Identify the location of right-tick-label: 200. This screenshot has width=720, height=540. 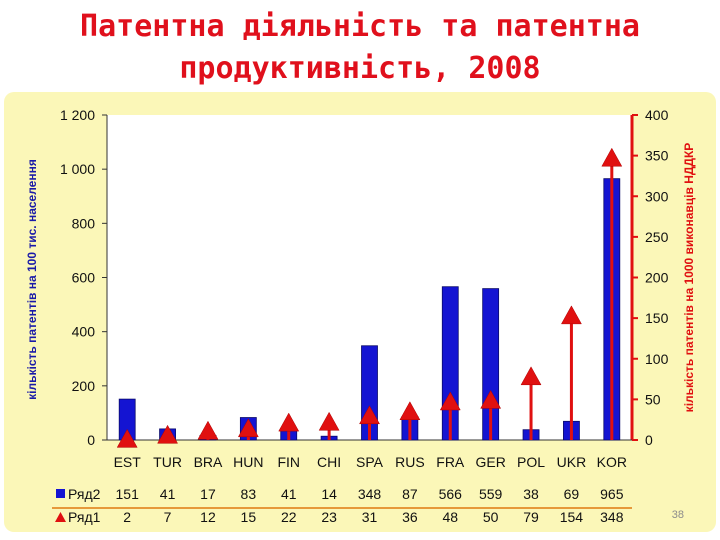
(657, 278).